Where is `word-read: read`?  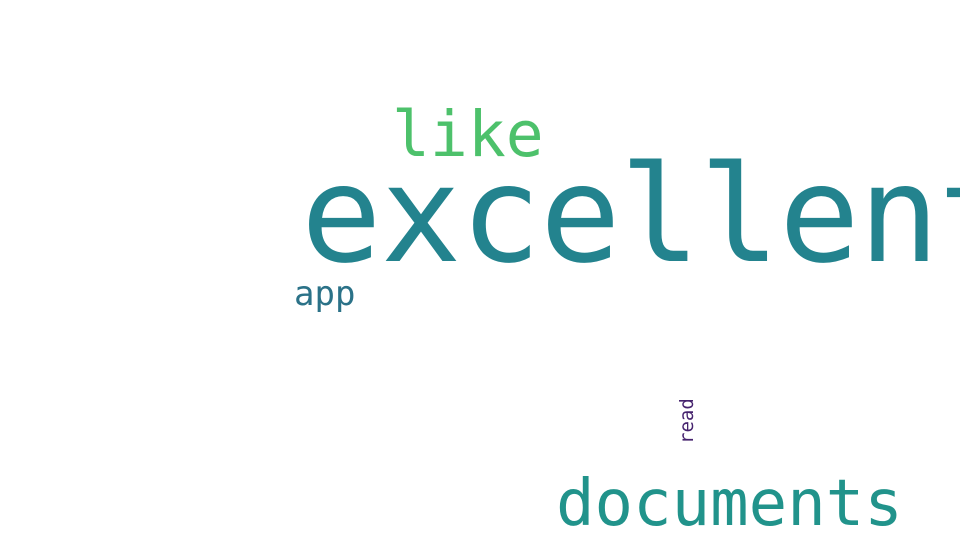 word-read: read is located at coordinates (687, 421).